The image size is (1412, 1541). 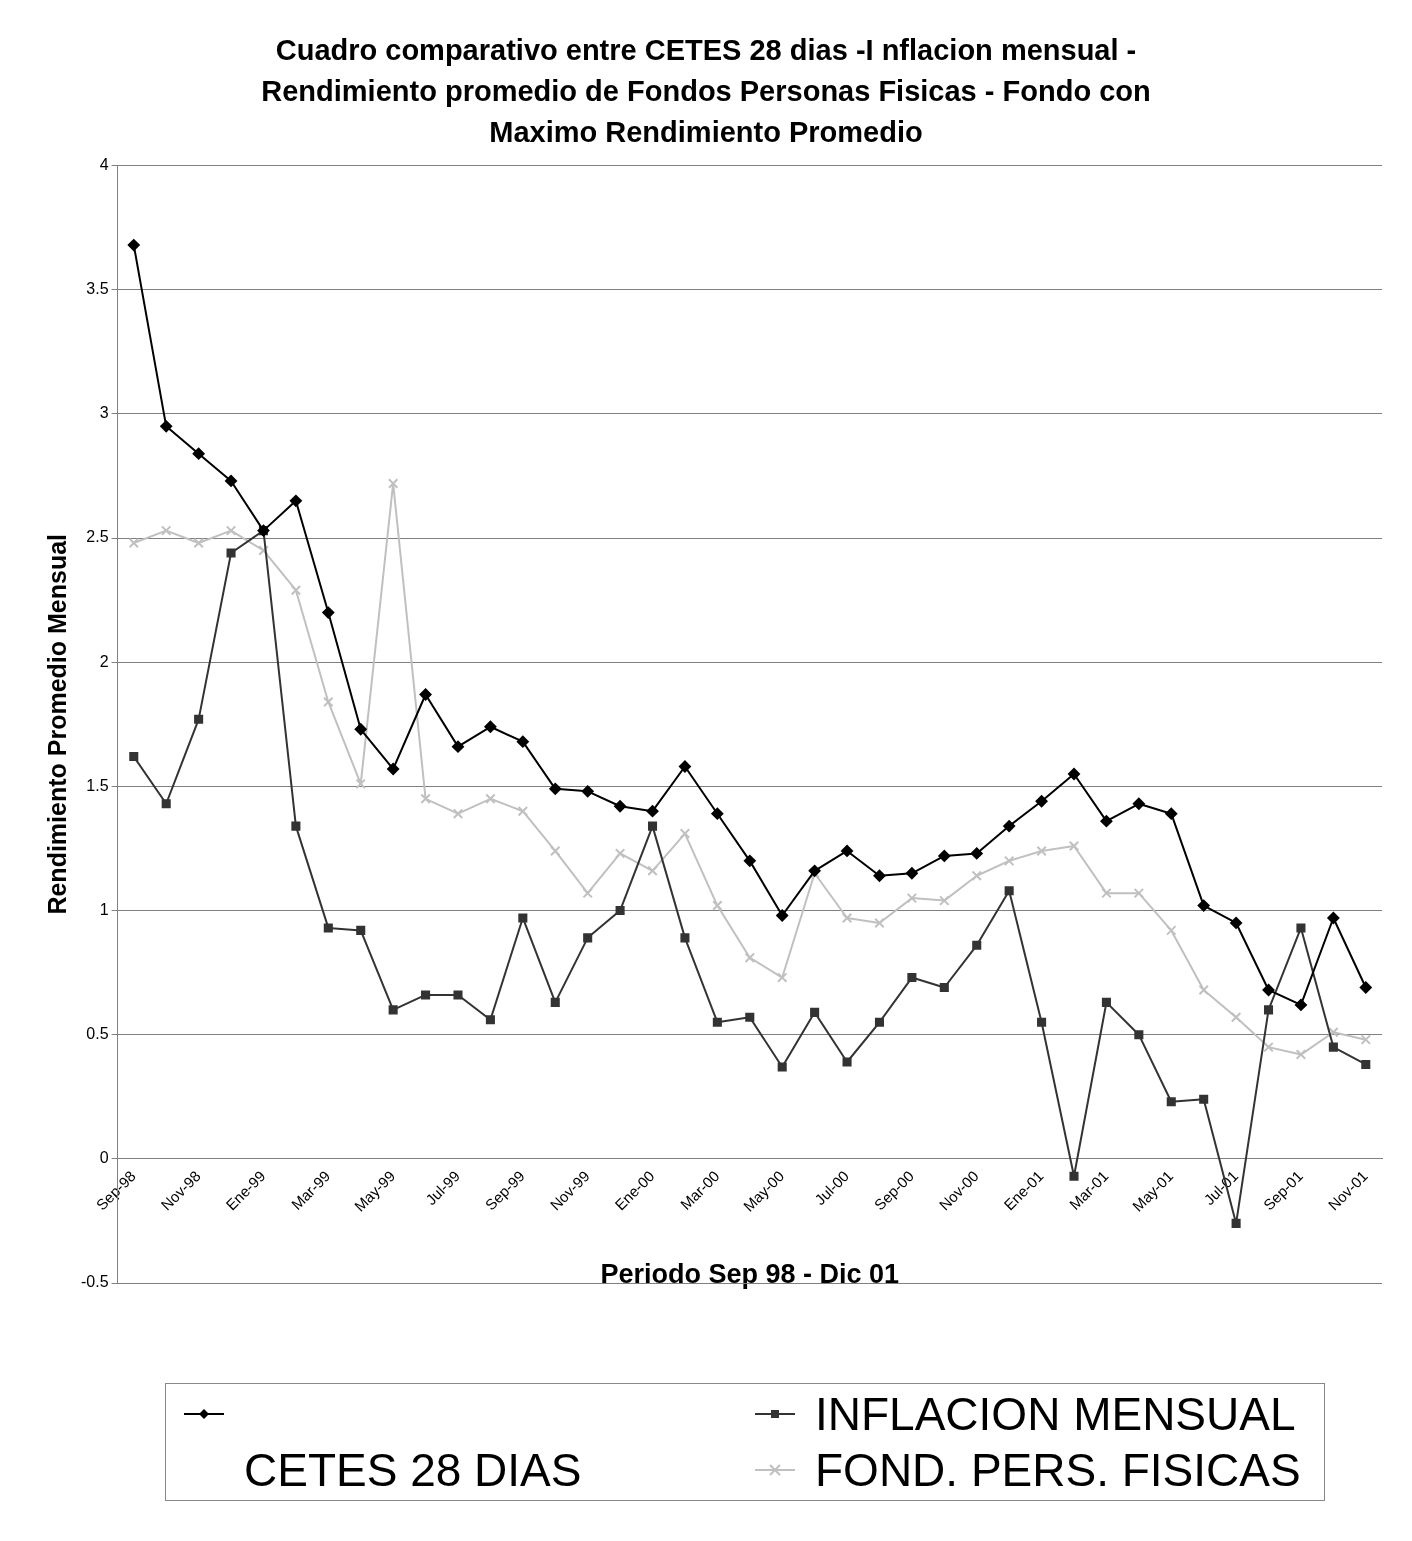 What do you see at coordinates (56, 724) in the screenshot?
I see `y-axis-title: Rendimiento Promedio Mensual` at bounding box center [56, 724].